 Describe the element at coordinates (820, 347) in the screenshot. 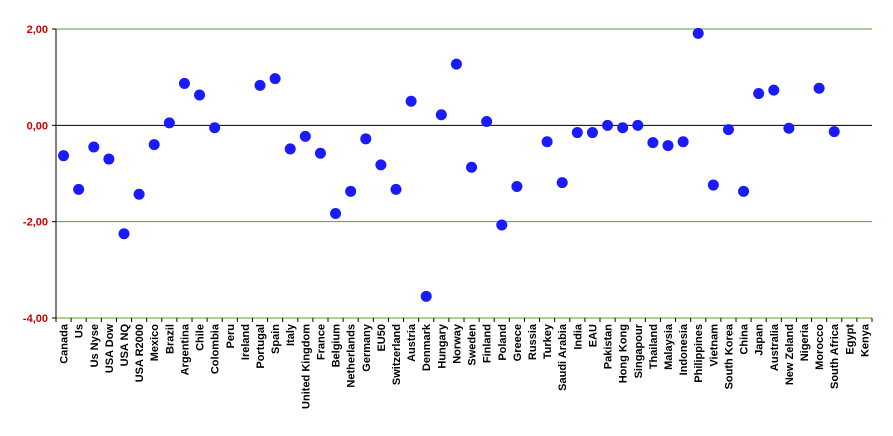

I see `x-tick-label: Morocco` at that location.